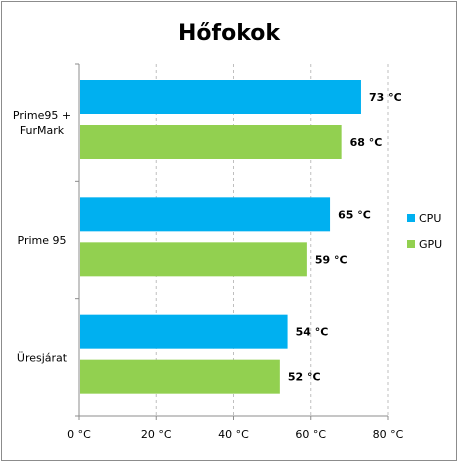  I want to click on x-tick-label: 20 °C, so click(156, 434).